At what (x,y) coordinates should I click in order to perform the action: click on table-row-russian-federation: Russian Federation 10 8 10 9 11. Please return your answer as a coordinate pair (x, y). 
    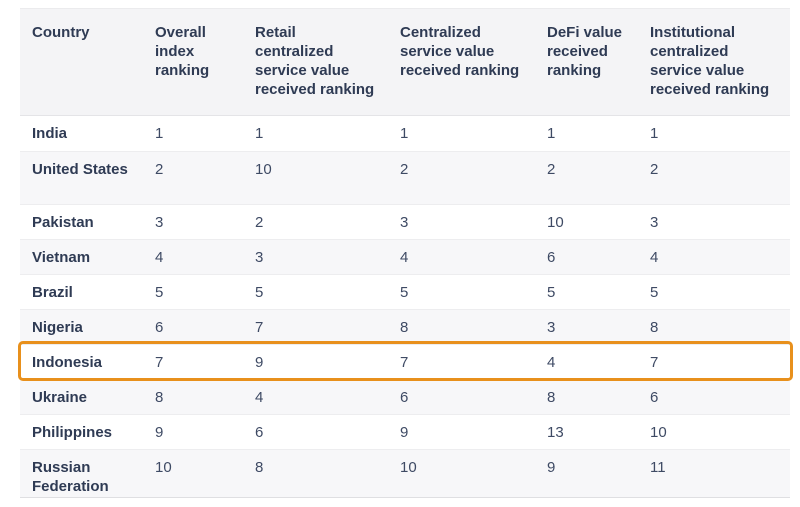
    Looking at the image, I should click on (405, 473).